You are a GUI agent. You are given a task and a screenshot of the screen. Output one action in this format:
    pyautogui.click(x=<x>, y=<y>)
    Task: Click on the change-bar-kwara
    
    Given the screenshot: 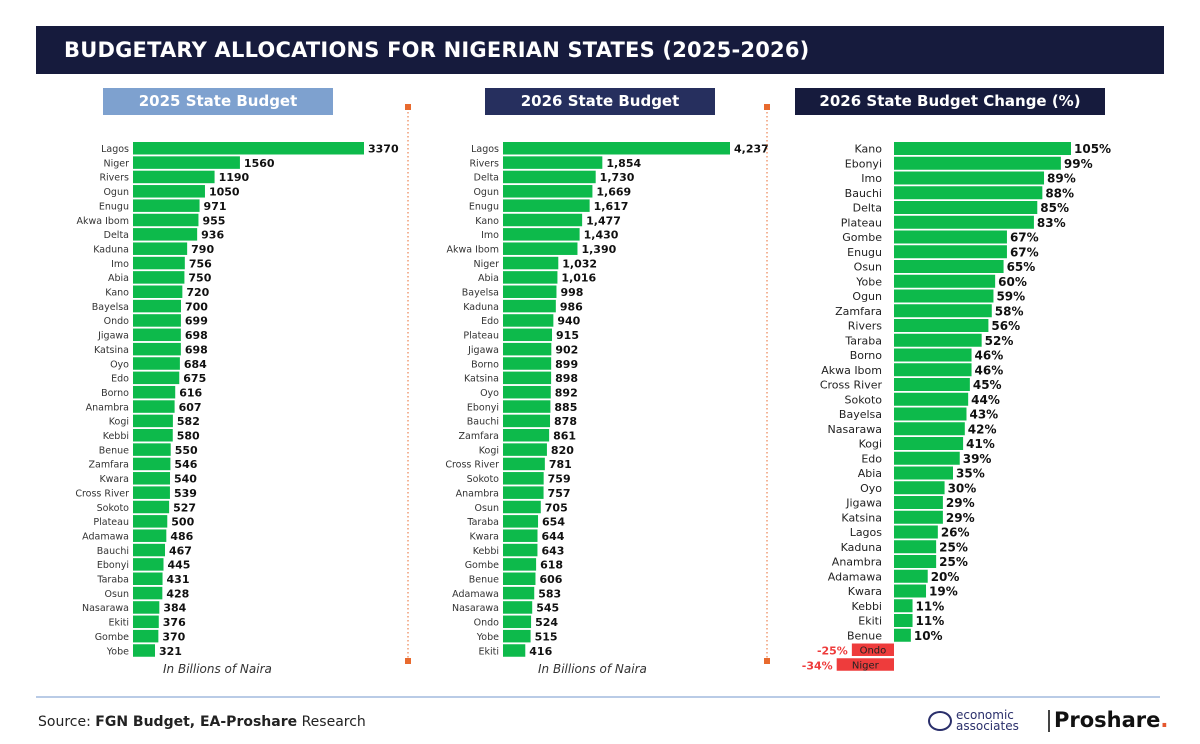 What is the action you would take?
    pyautogui.click(x=910, y=591)
    